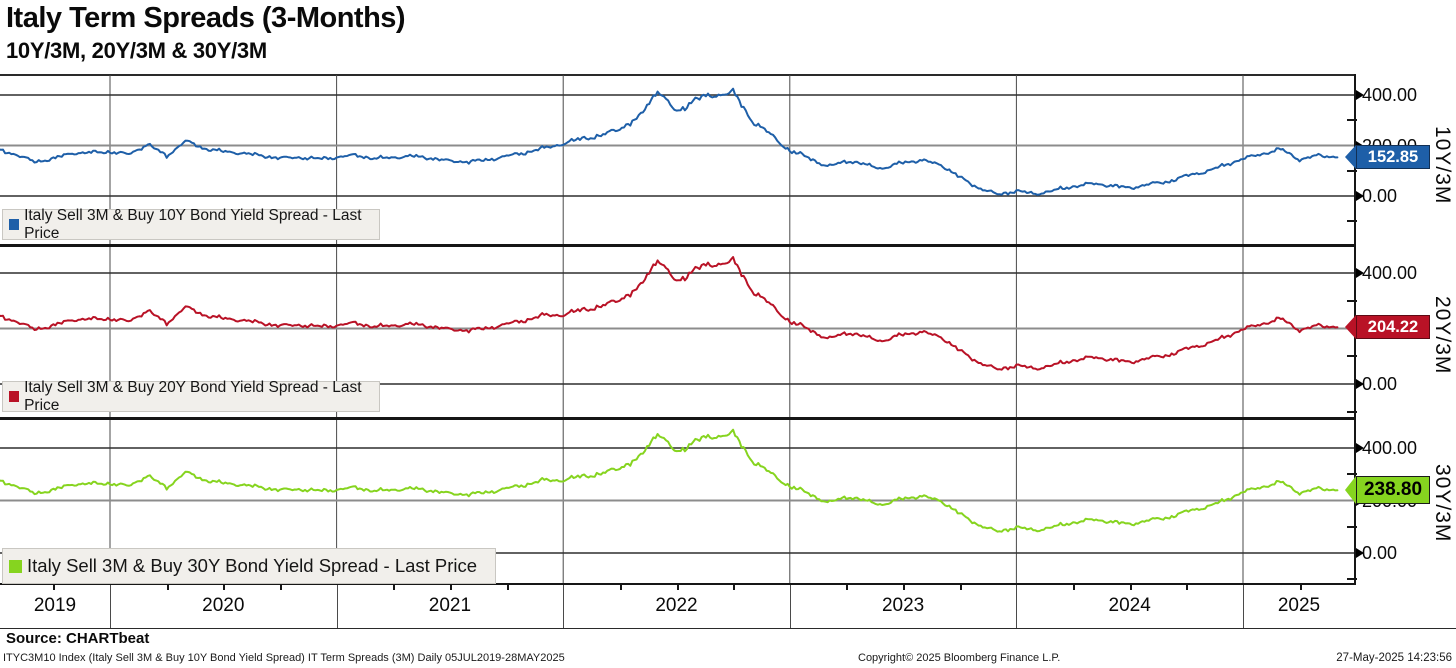  I want to click on x-year-label: 2025, so click(1299, 605).